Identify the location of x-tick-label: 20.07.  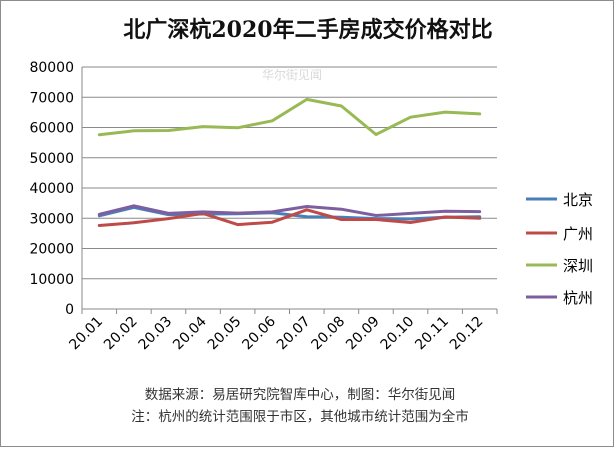
(294, 334).